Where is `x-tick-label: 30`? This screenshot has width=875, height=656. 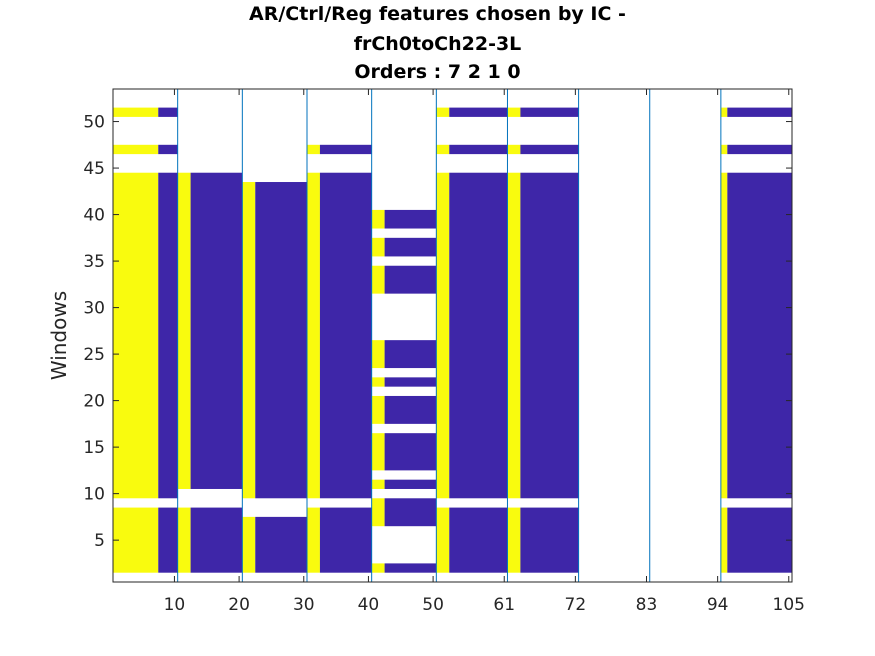 x-tick-label: 30 is located at coordinates (304, 605).